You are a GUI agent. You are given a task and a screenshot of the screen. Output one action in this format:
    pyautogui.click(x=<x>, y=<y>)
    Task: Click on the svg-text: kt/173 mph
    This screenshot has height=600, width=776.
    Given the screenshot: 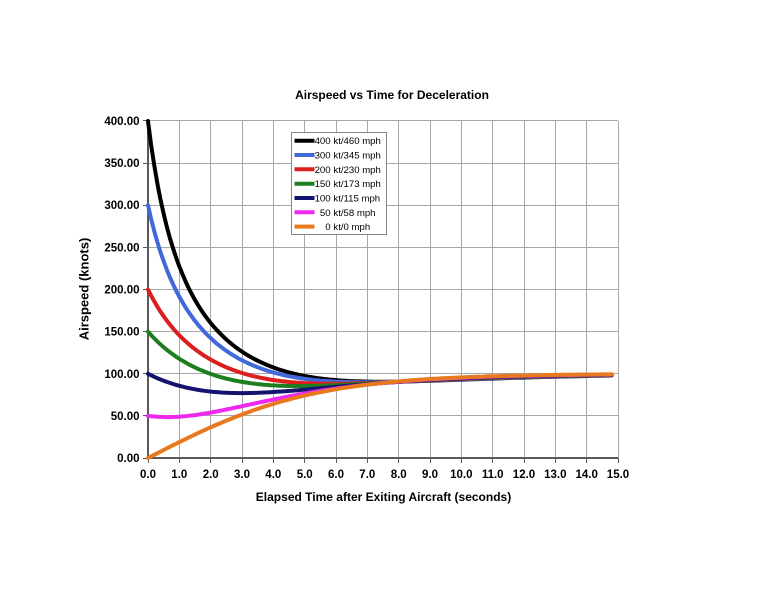 What is the action you would take?
    pyautogui.click(x=356, y=184)
    